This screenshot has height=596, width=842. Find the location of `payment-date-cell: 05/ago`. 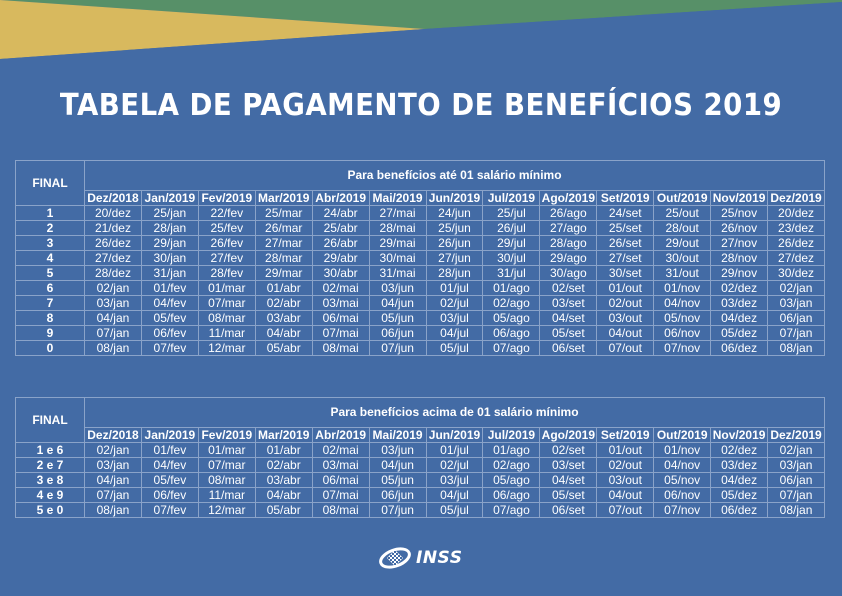

payment-date-cell: 05/ago is located at coordinates (511, 480).